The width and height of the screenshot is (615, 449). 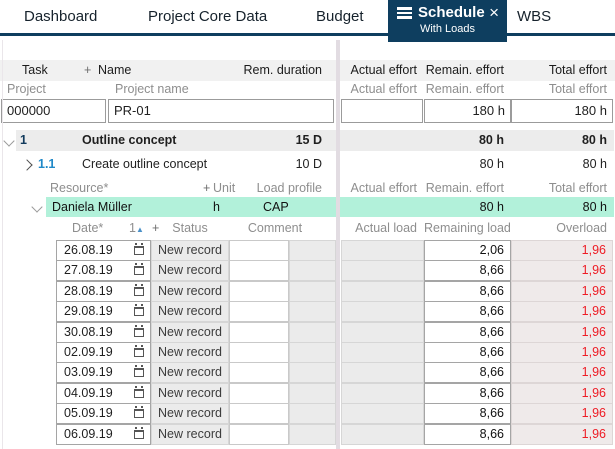 I want to click on task-total-effort: 80 h, so click(x=594, y=164).